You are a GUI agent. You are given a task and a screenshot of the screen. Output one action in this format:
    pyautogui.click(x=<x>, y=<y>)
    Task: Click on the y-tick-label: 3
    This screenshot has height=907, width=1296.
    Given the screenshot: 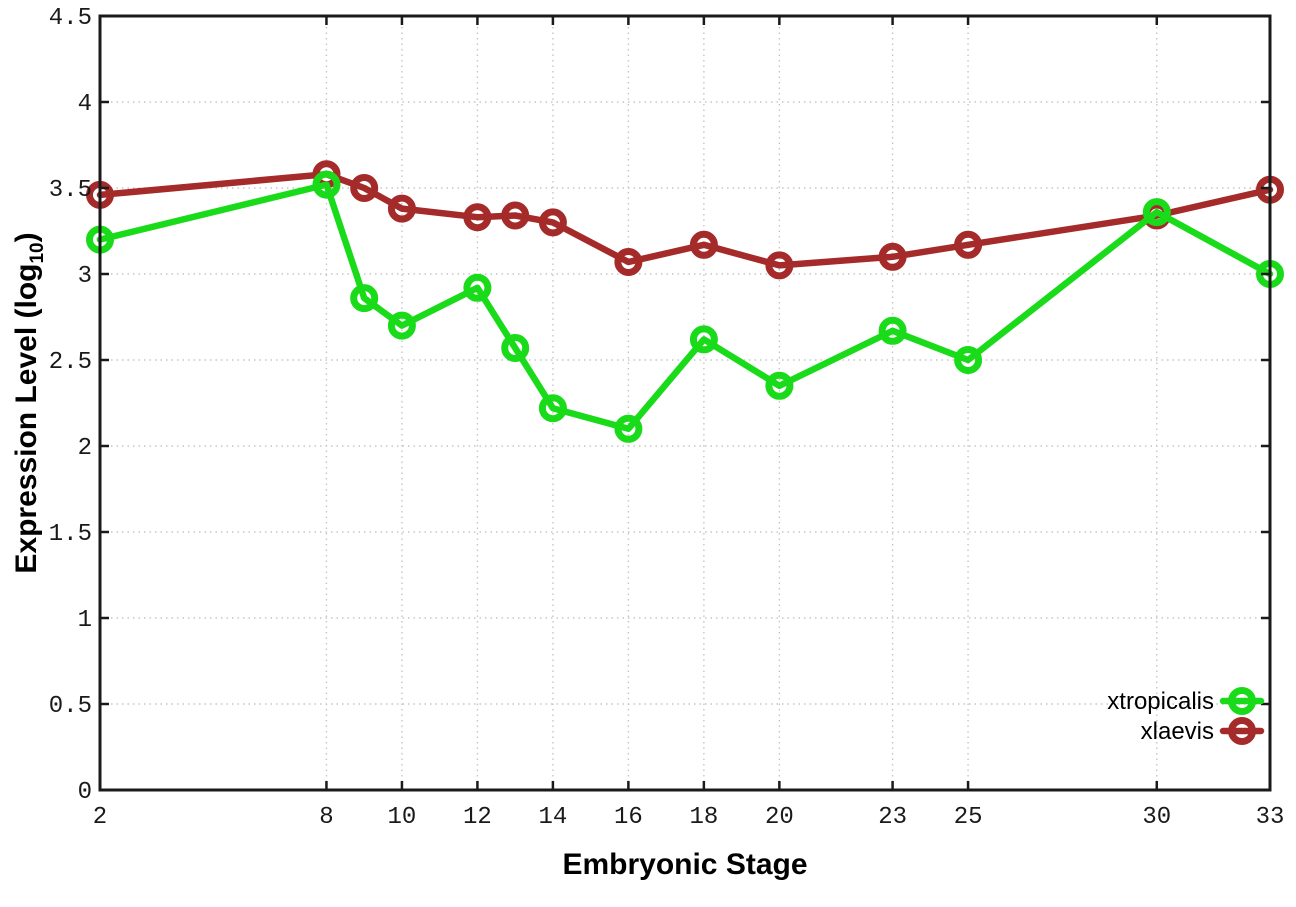 What is the action you would take?
    pyautogui.click(x=85, y=276)
    